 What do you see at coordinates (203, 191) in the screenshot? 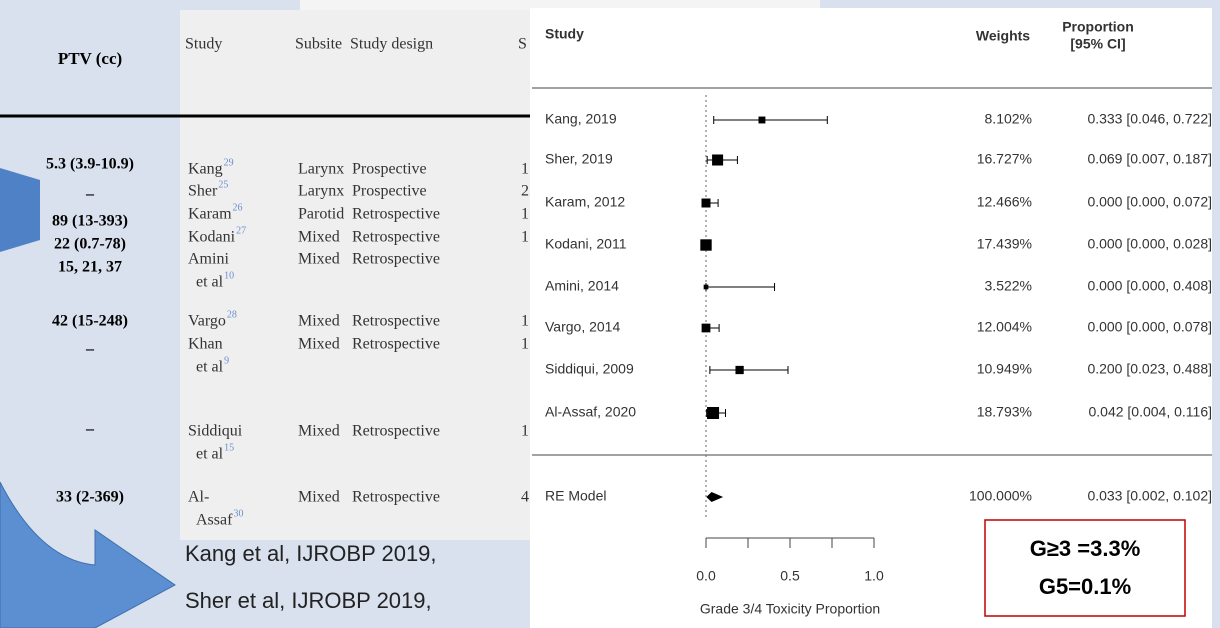
I see `study-name: Sher` at bounding box center [203, 191].